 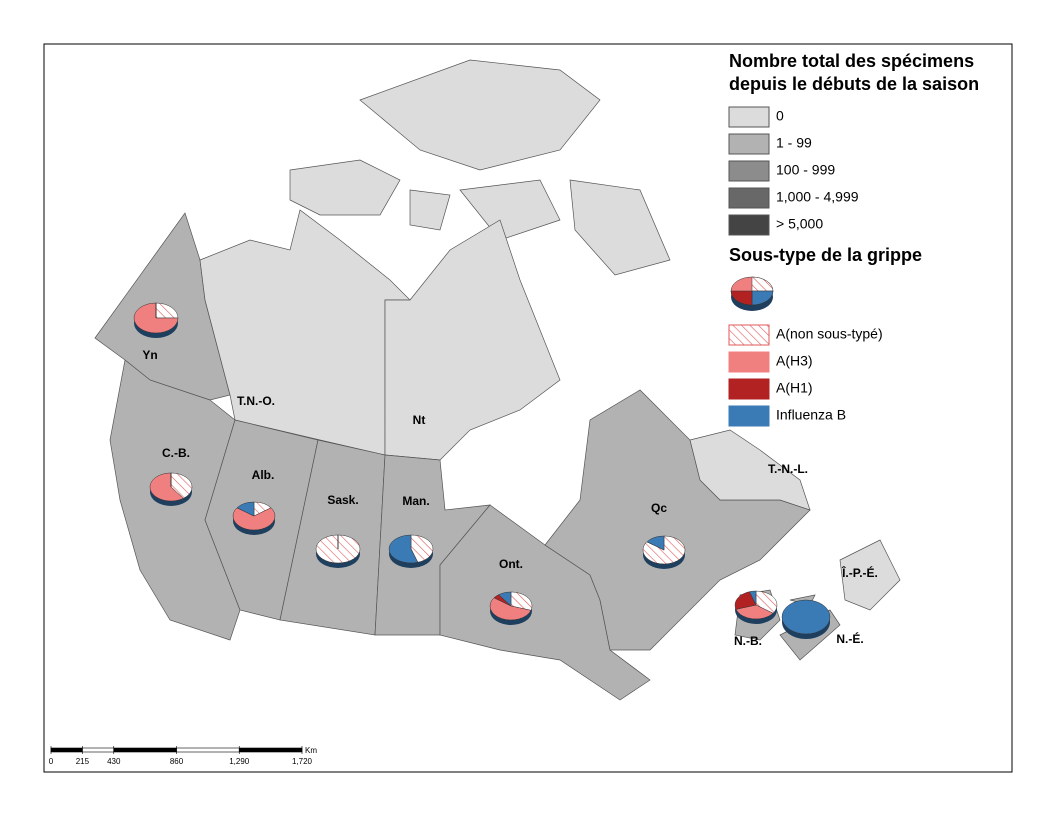 I want to click on region-label: N.-B., so click(x=748, y=641).